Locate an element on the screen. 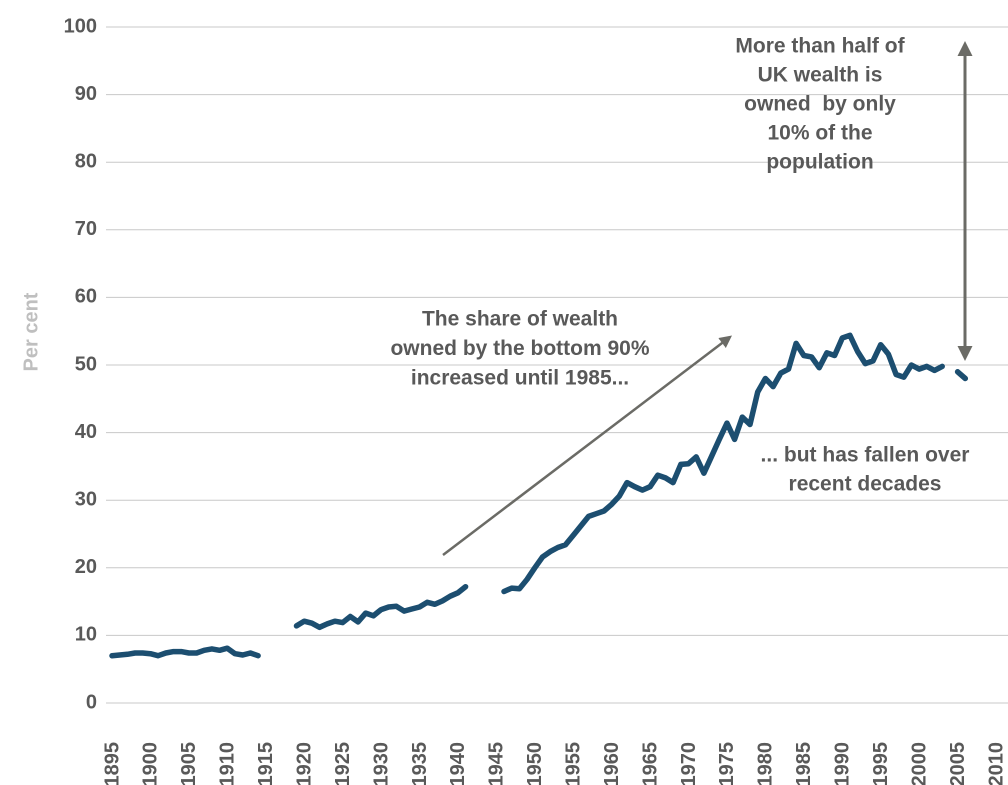 This screenshot has height=785, width=1008. x-tick-label: 2005 is located at coordinates (958, 763).